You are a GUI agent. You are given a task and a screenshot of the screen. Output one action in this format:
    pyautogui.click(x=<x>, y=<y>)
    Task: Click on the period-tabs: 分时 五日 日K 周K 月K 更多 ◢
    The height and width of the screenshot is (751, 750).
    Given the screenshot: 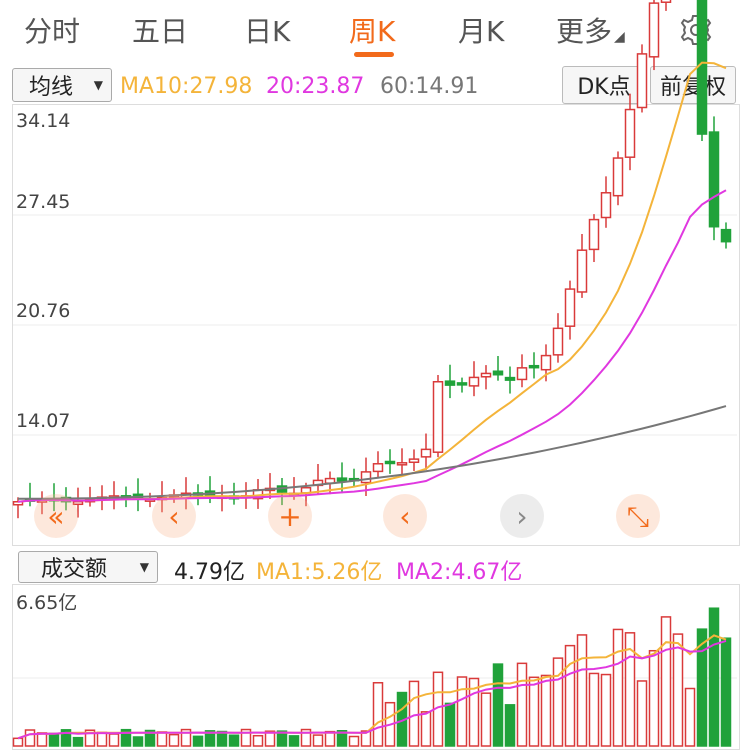 What is the action you would take?
    pyautogui.click(x=375, y=31)
    